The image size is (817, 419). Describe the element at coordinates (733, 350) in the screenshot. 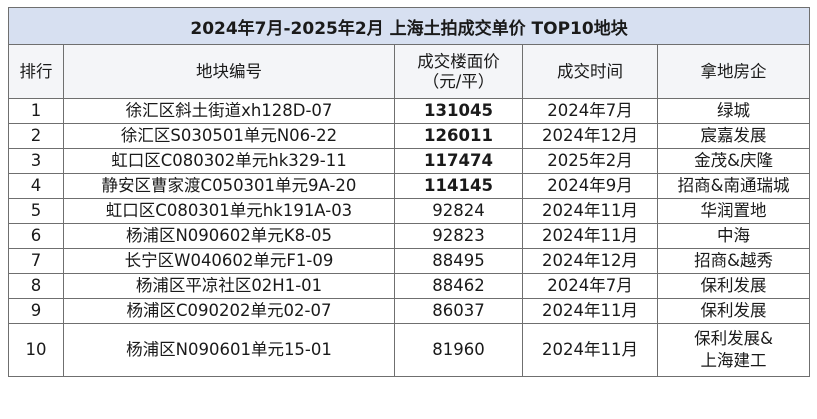

I see `developer-cell: 保利发展& 上海建工` at that location.